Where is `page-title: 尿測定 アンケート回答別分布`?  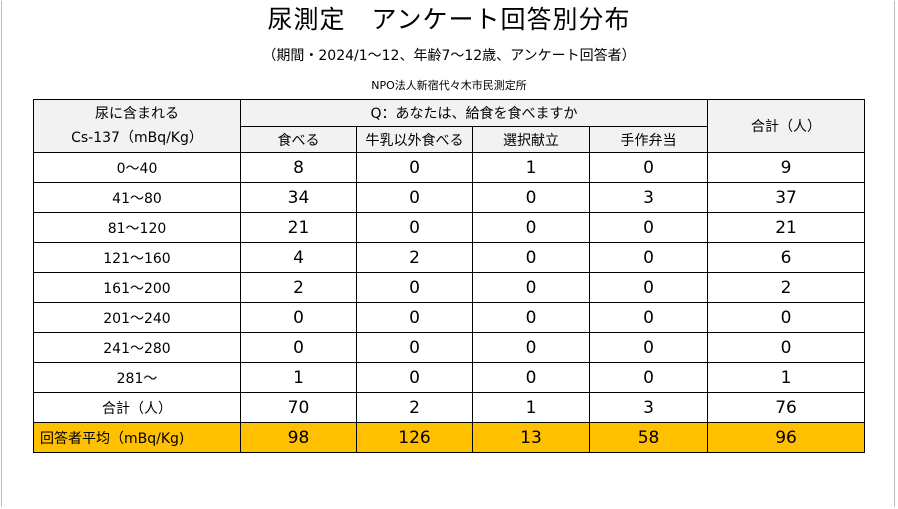
page-title: 尿測定 アンケート回答別分布 is located at coordinates (449, 19).